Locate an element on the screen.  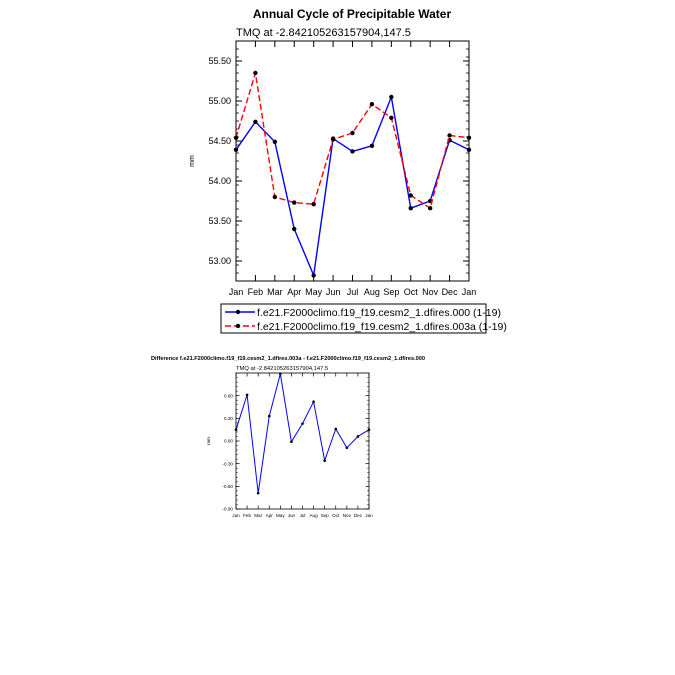
main-chart-subtitle: TMQ at -2.842105263157904,147.5 is located at coordinates (323, 33).